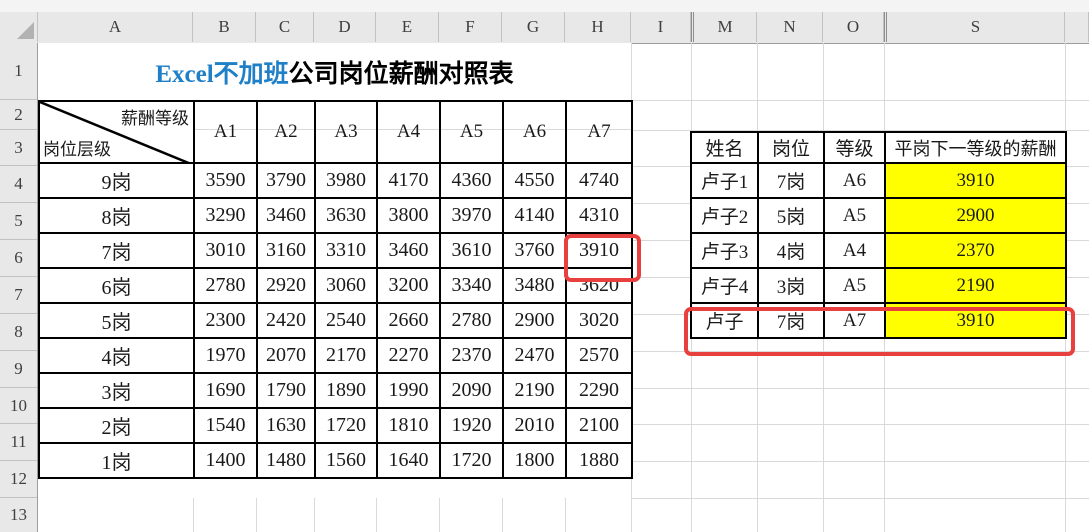  I want to click on salary-cell: 3970, so click(471, 215).